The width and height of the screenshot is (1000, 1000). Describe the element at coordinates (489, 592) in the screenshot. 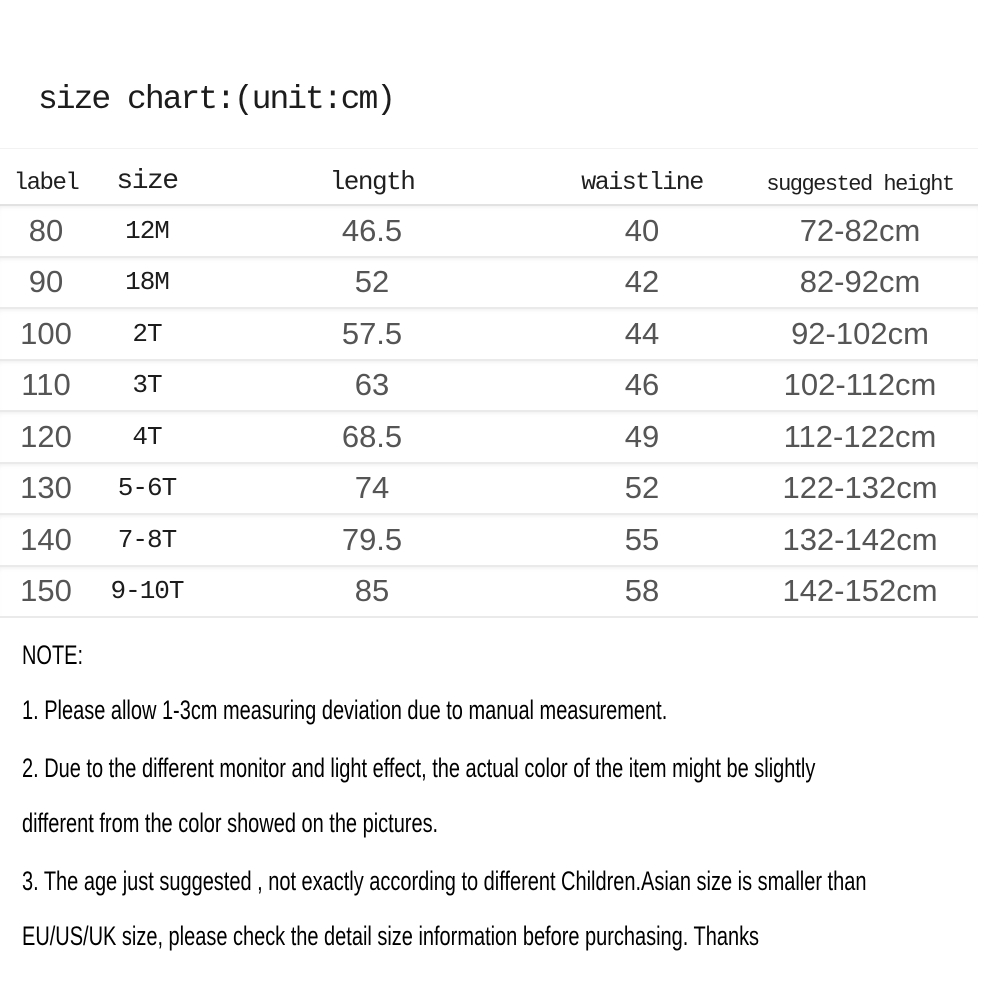

I see `table-row: 150 9-10T 85 58 142-152cm` at that location.